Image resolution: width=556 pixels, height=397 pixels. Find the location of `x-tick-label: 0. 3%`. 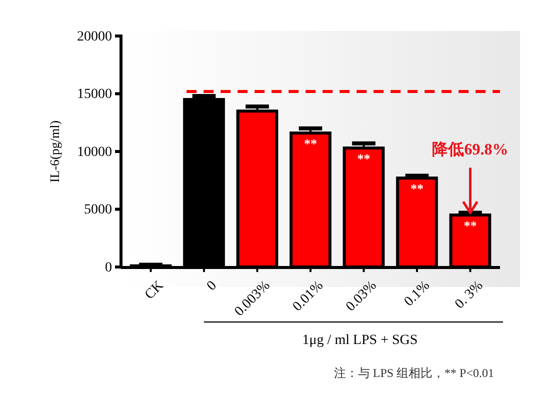

x-tick-label: 0. 3% is located at coordinates (469, 295).